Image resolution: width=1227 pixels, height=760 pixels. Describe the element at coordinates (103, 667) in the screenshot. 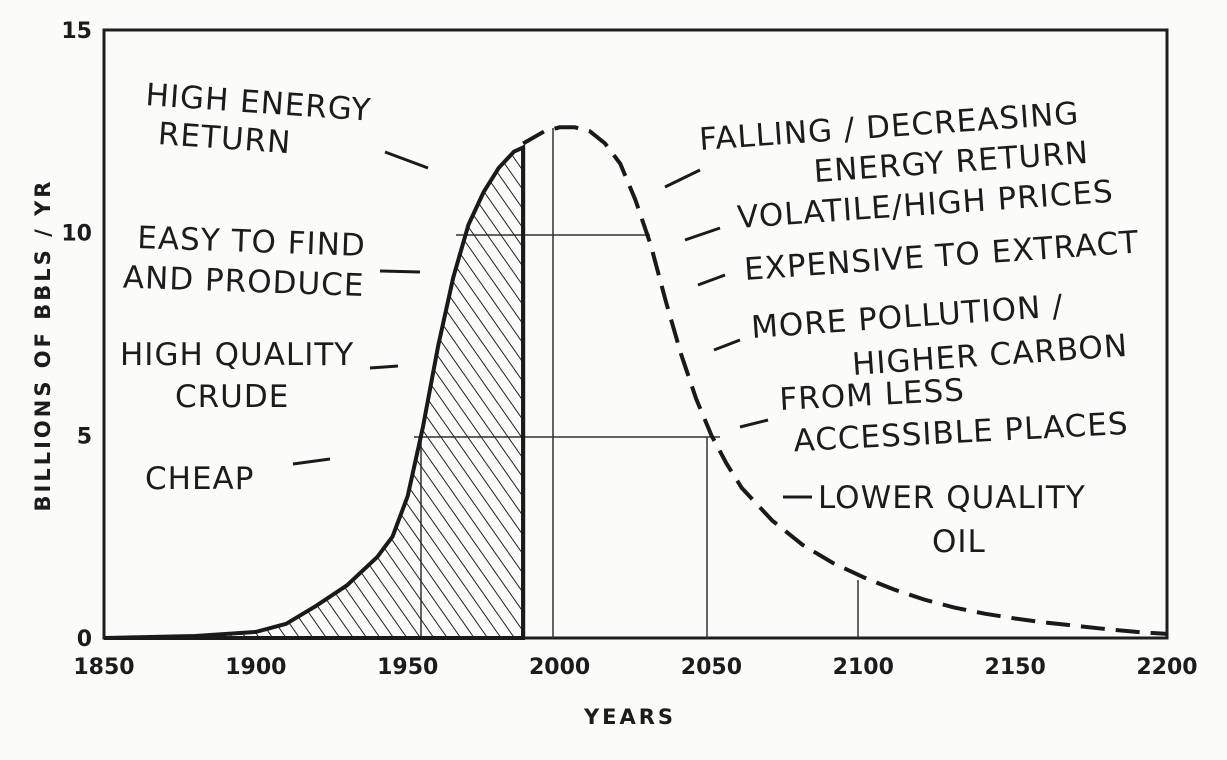

I see `x-tick-label: 1850` at that location.